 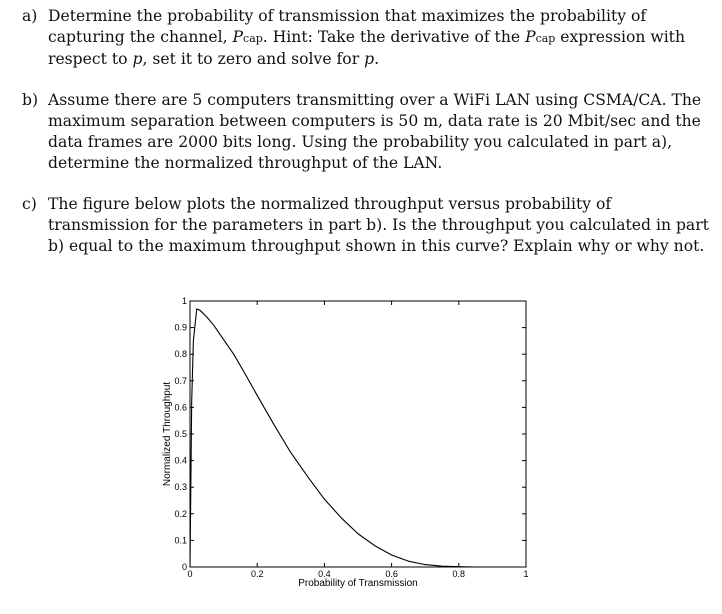 I want to click on y-tick-label: 0, so click(x=184, y=567).